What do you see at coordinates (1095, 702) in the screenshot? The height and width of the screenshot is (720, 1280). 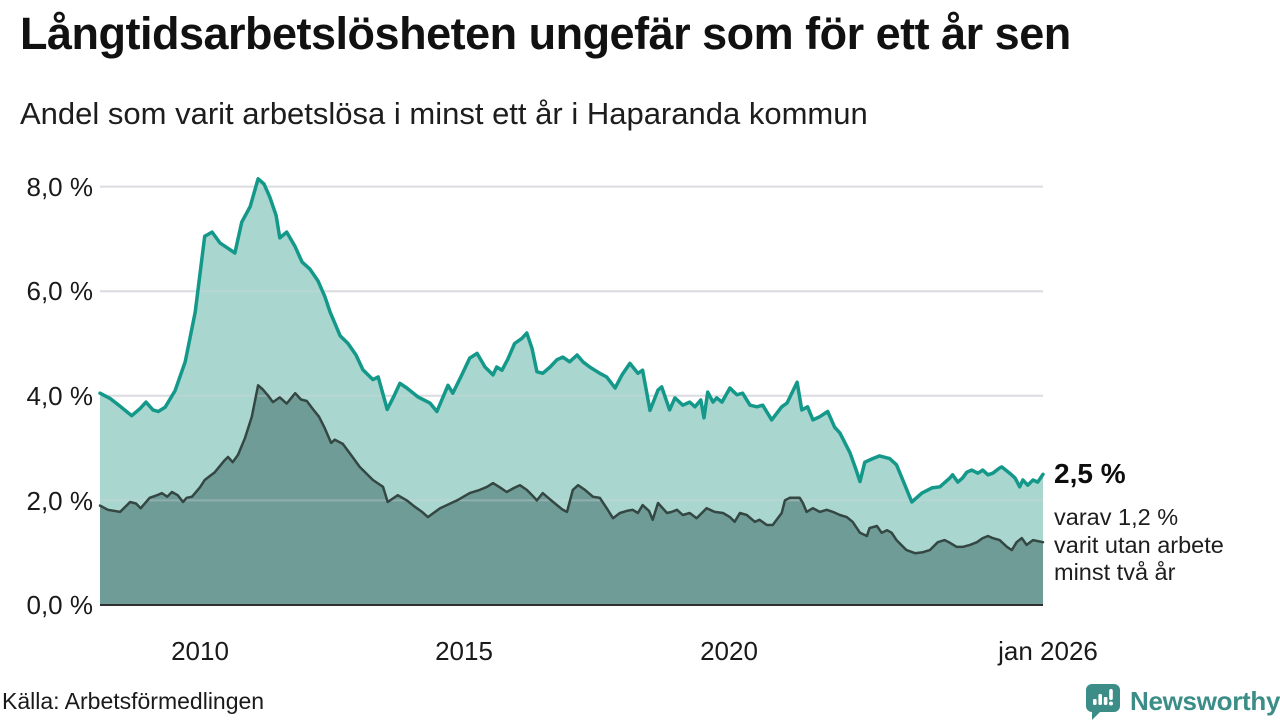 I see `bar-small` at bounding box center [1095, 702].